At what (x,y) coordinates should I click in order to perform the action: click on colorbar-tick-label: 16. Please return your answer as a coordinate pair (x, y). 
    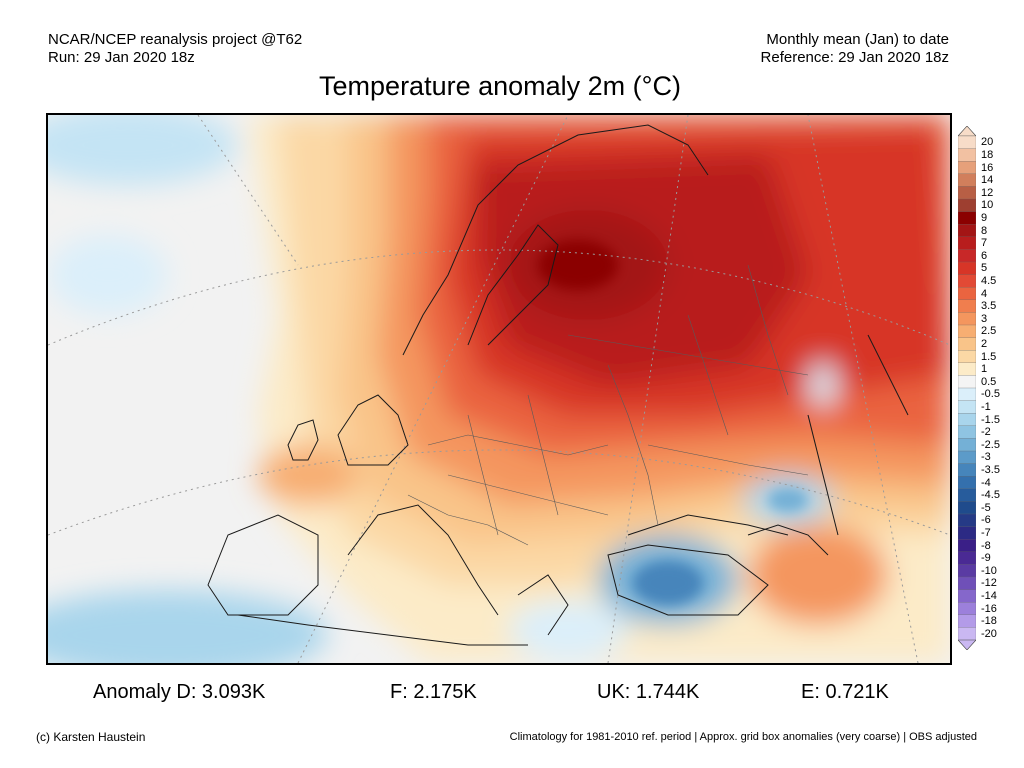
    Looking at the image, I should click on (987, 167).